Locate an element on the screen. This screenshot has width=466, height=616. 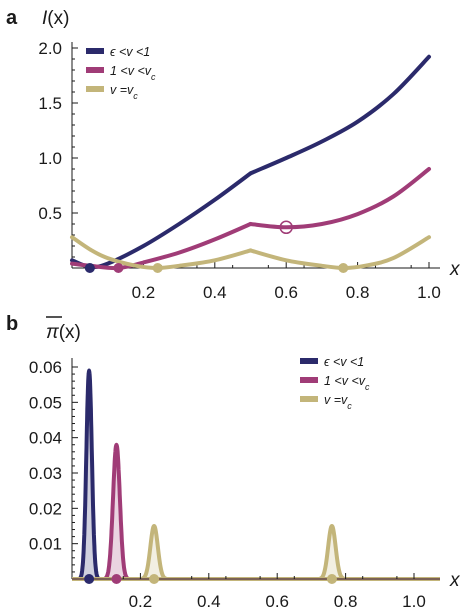
y-tick-label: 0.04 is located at coordinates (45, 438).